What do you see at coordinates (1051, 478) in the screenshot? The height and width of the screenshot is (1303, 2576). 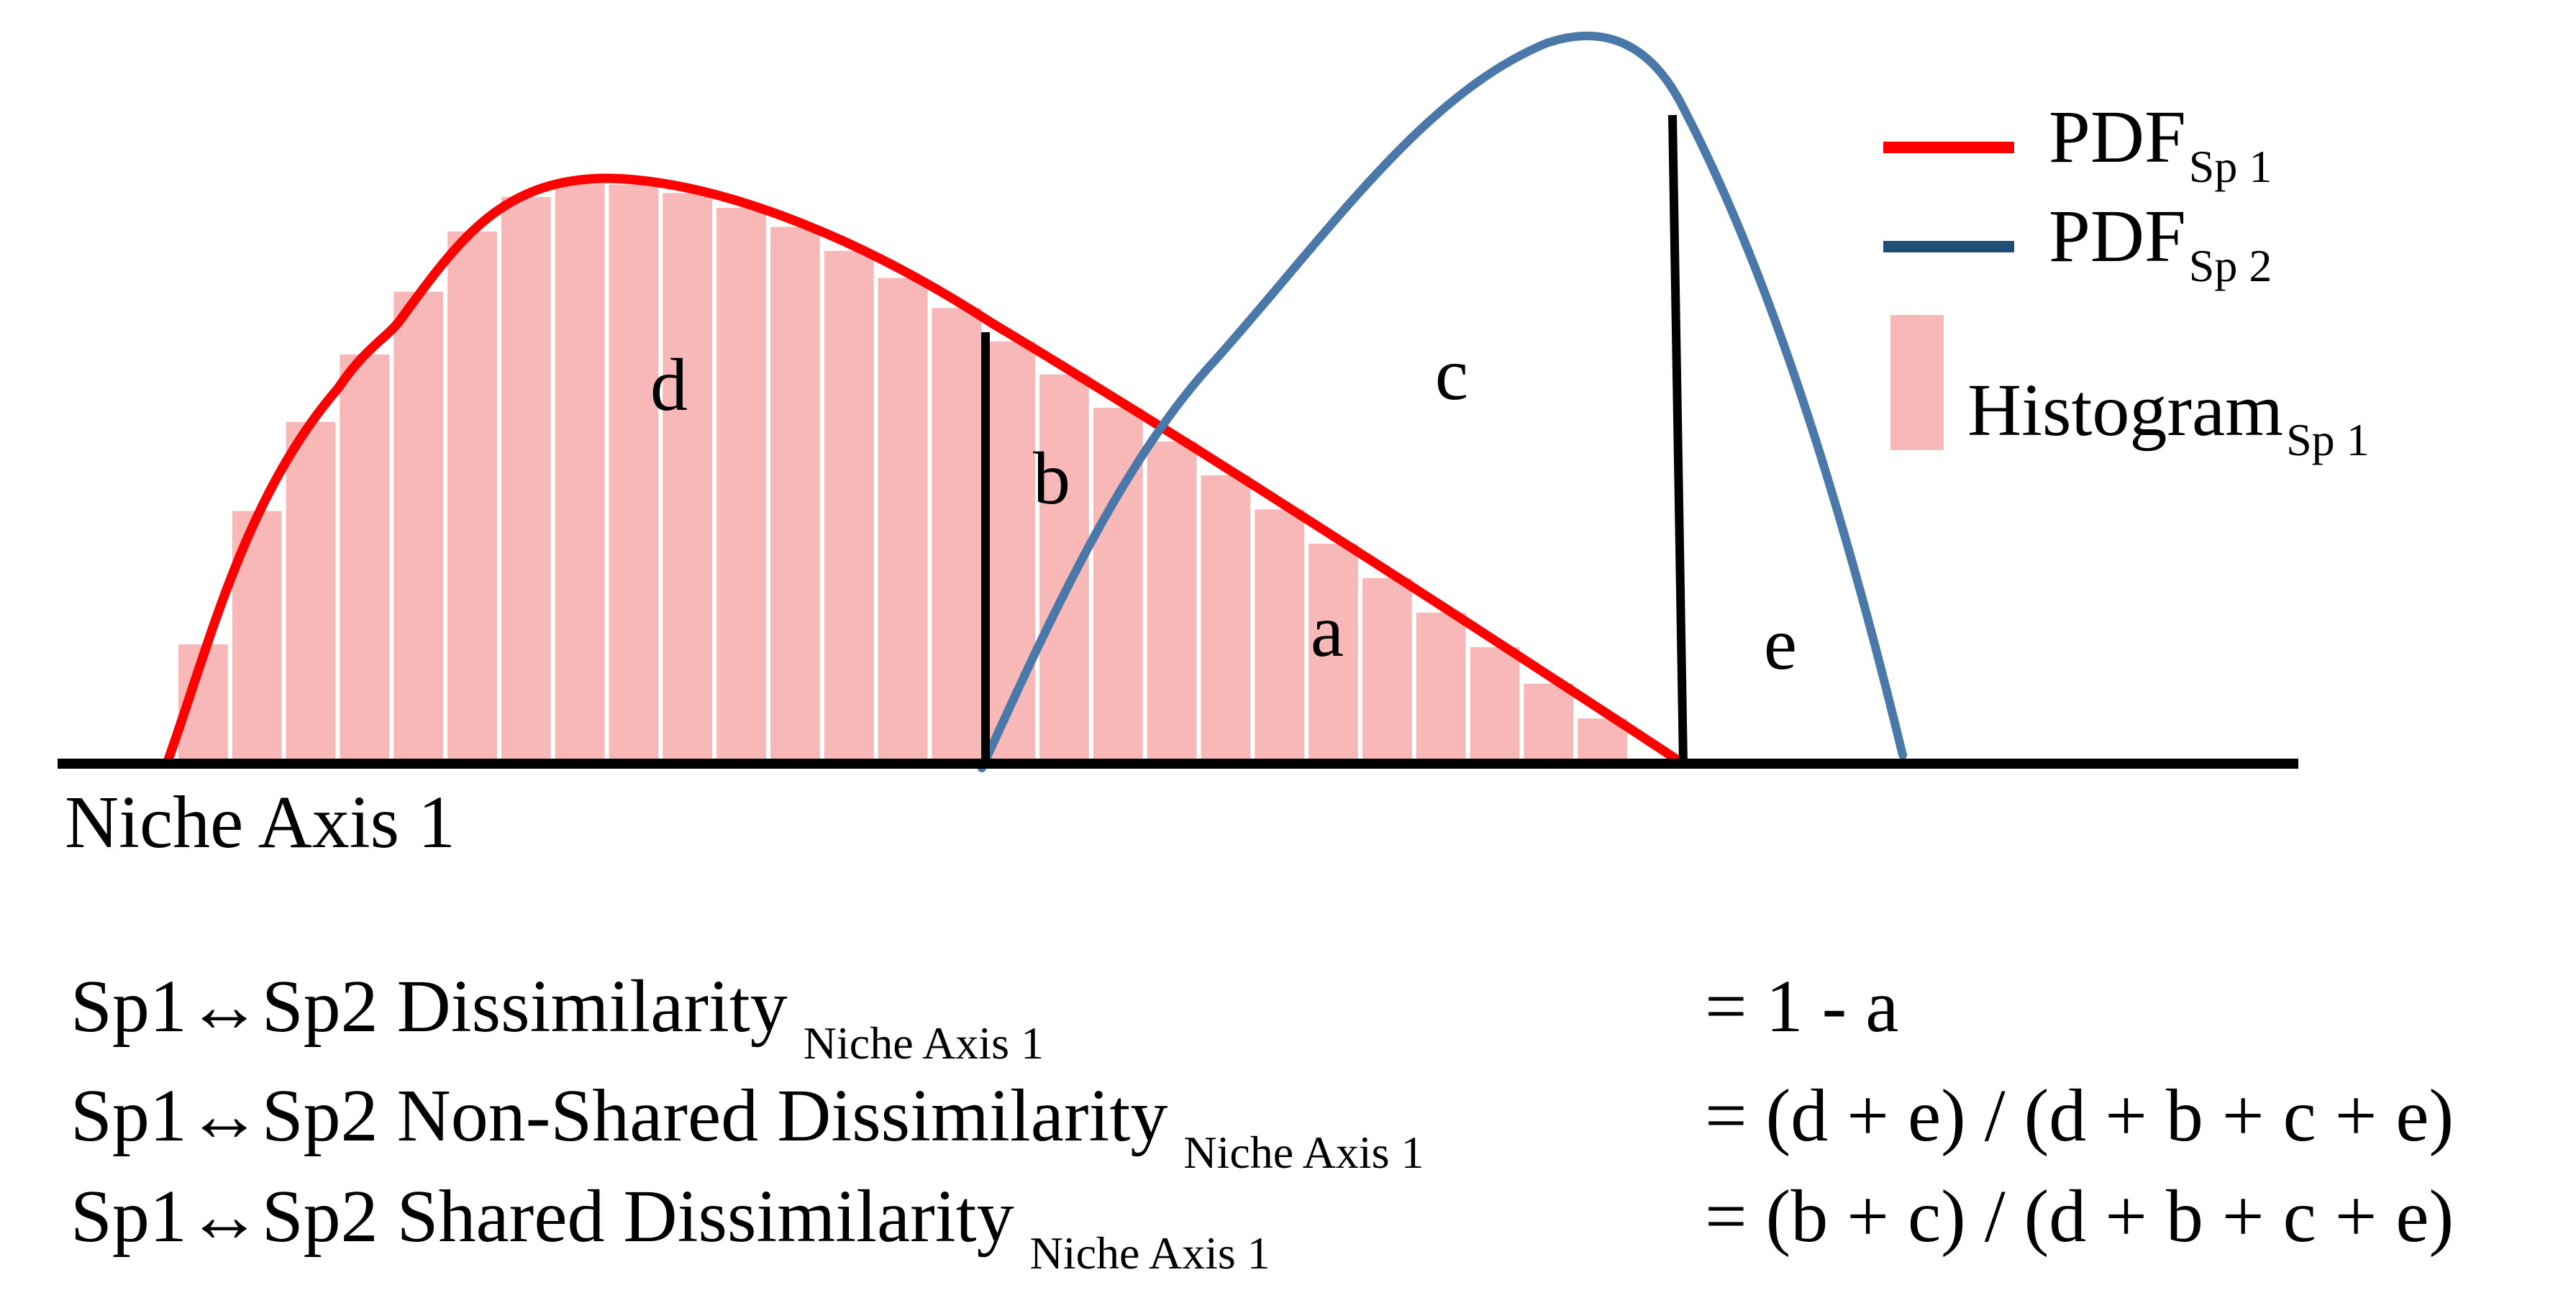 I see `region-label-b: b` at bounding box center [1051, 478].